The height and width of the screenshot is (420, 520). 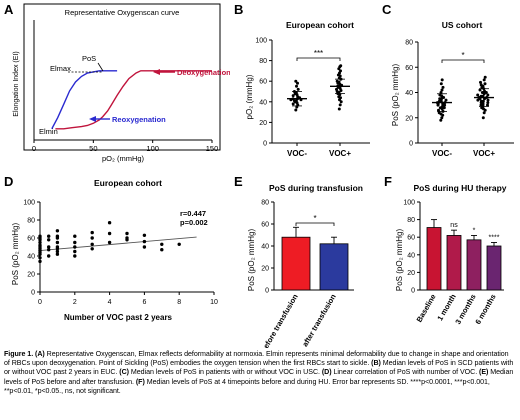 What do you see at coordinates (194, 222) in the screenshot?
I see `p-value: p=0.002` at bounding box center [194, 222].